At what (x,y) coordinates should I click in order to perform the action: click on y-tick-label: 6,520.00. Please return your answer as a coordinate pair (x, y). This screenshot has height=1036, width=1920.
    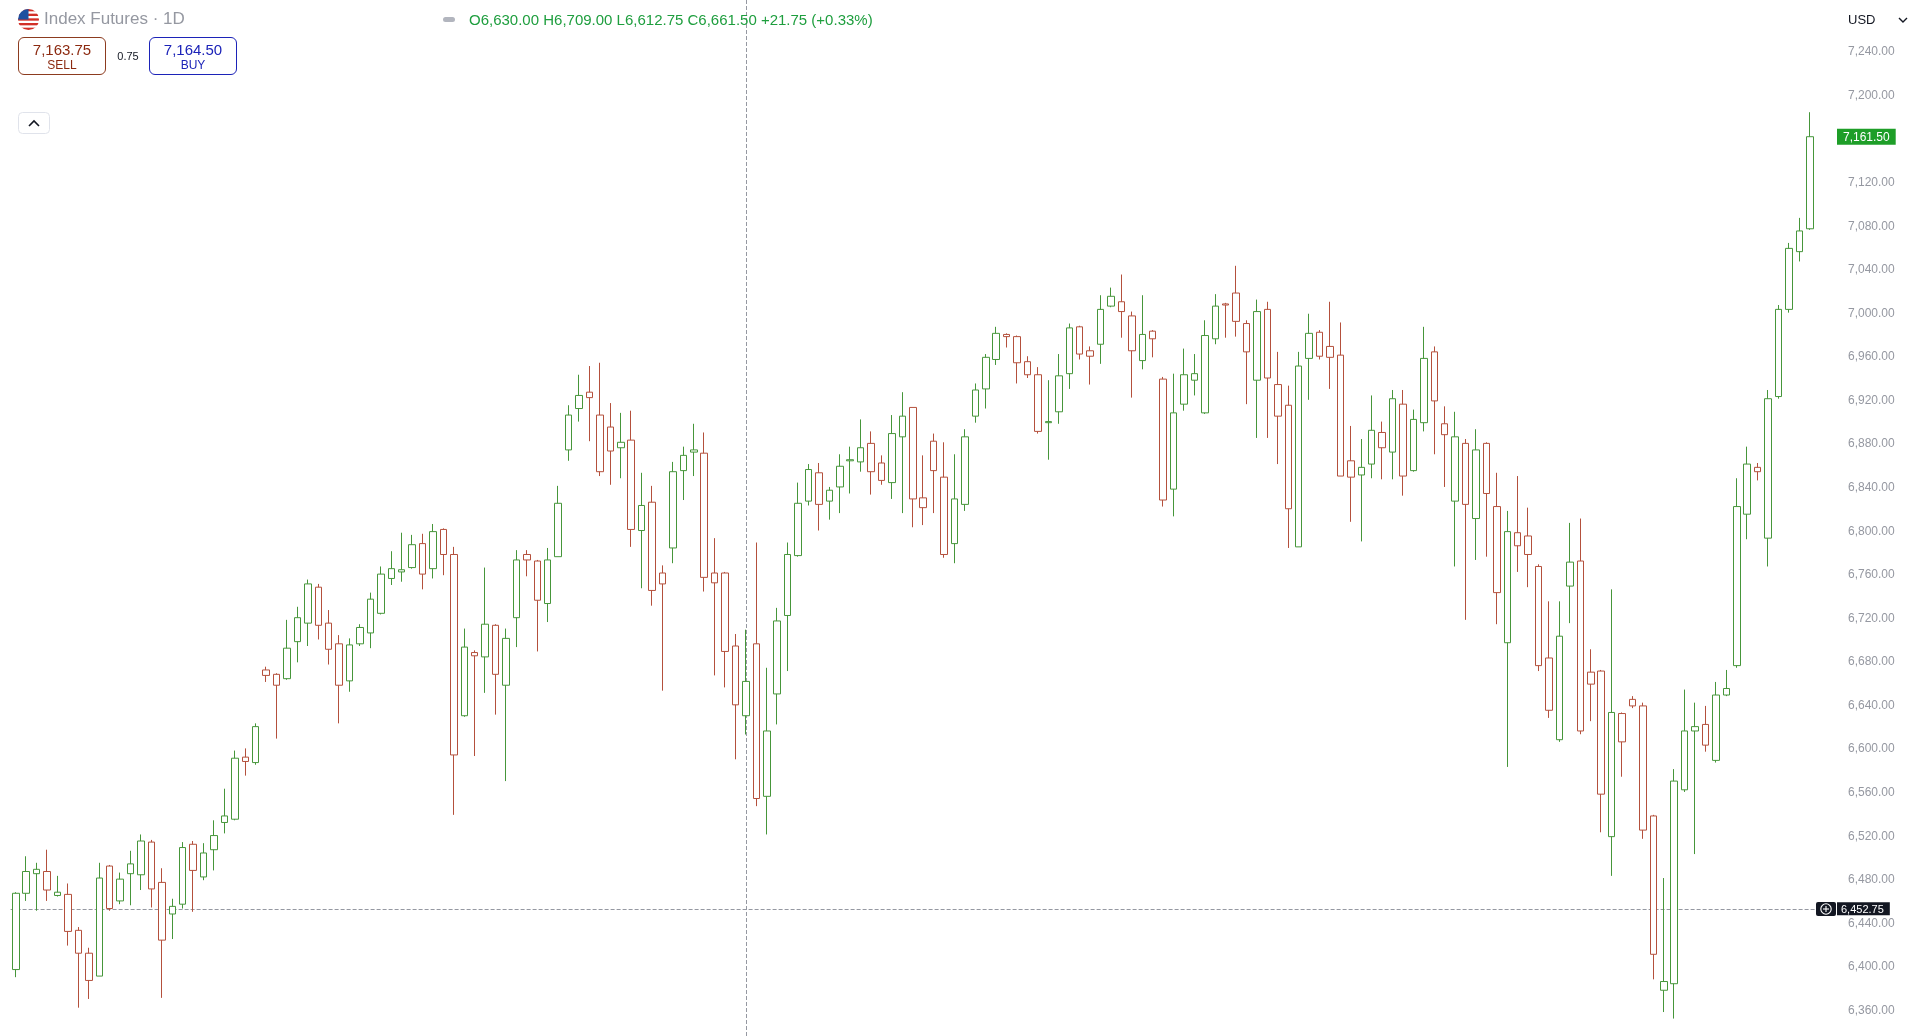
    Looking at the image, I should click on (1872, 835).